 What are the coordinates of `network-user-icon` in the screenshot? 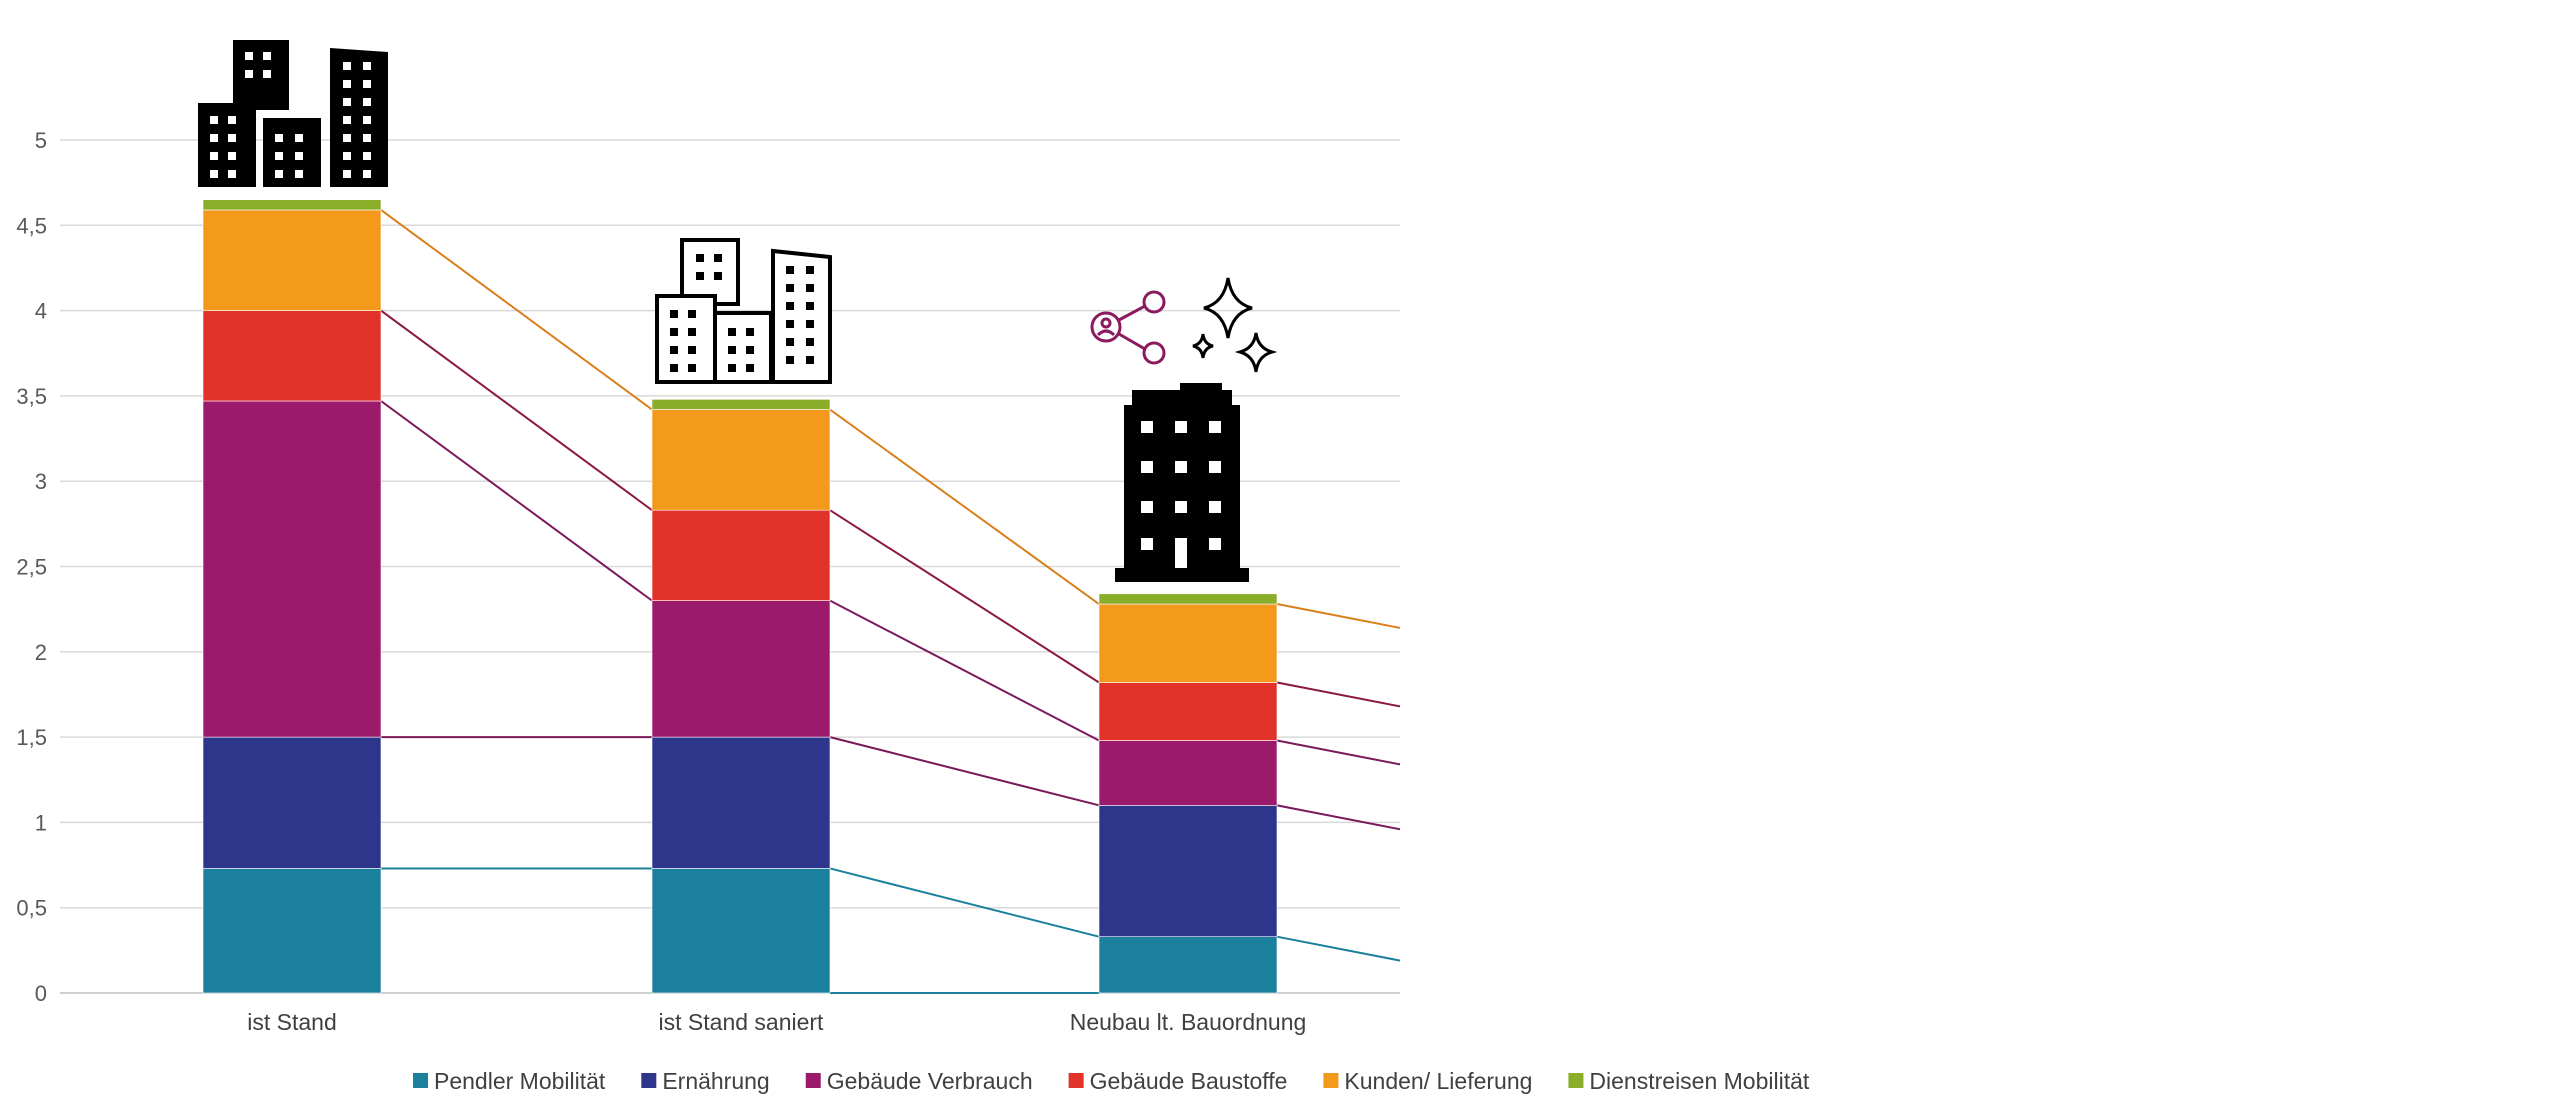 It's located at (1128, 327).